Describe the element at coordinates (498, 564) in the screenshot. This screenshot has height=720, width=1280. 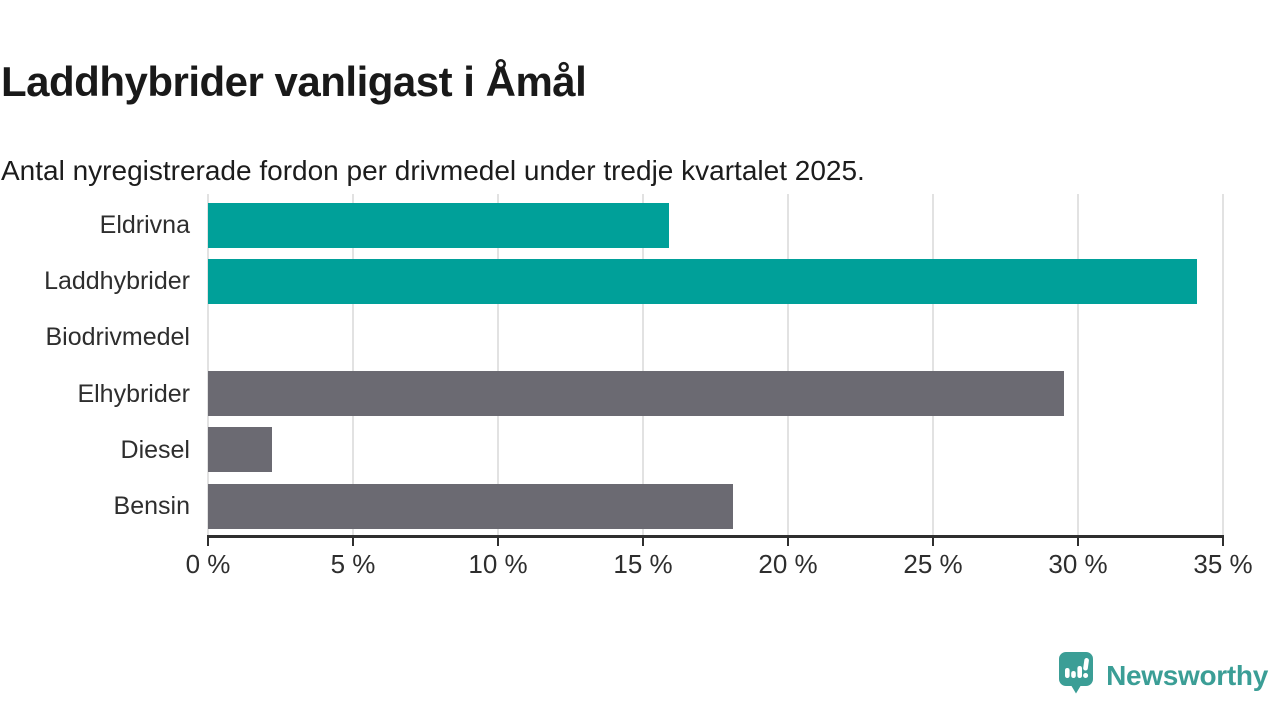
I see `tick-label: 10 %` at that location.